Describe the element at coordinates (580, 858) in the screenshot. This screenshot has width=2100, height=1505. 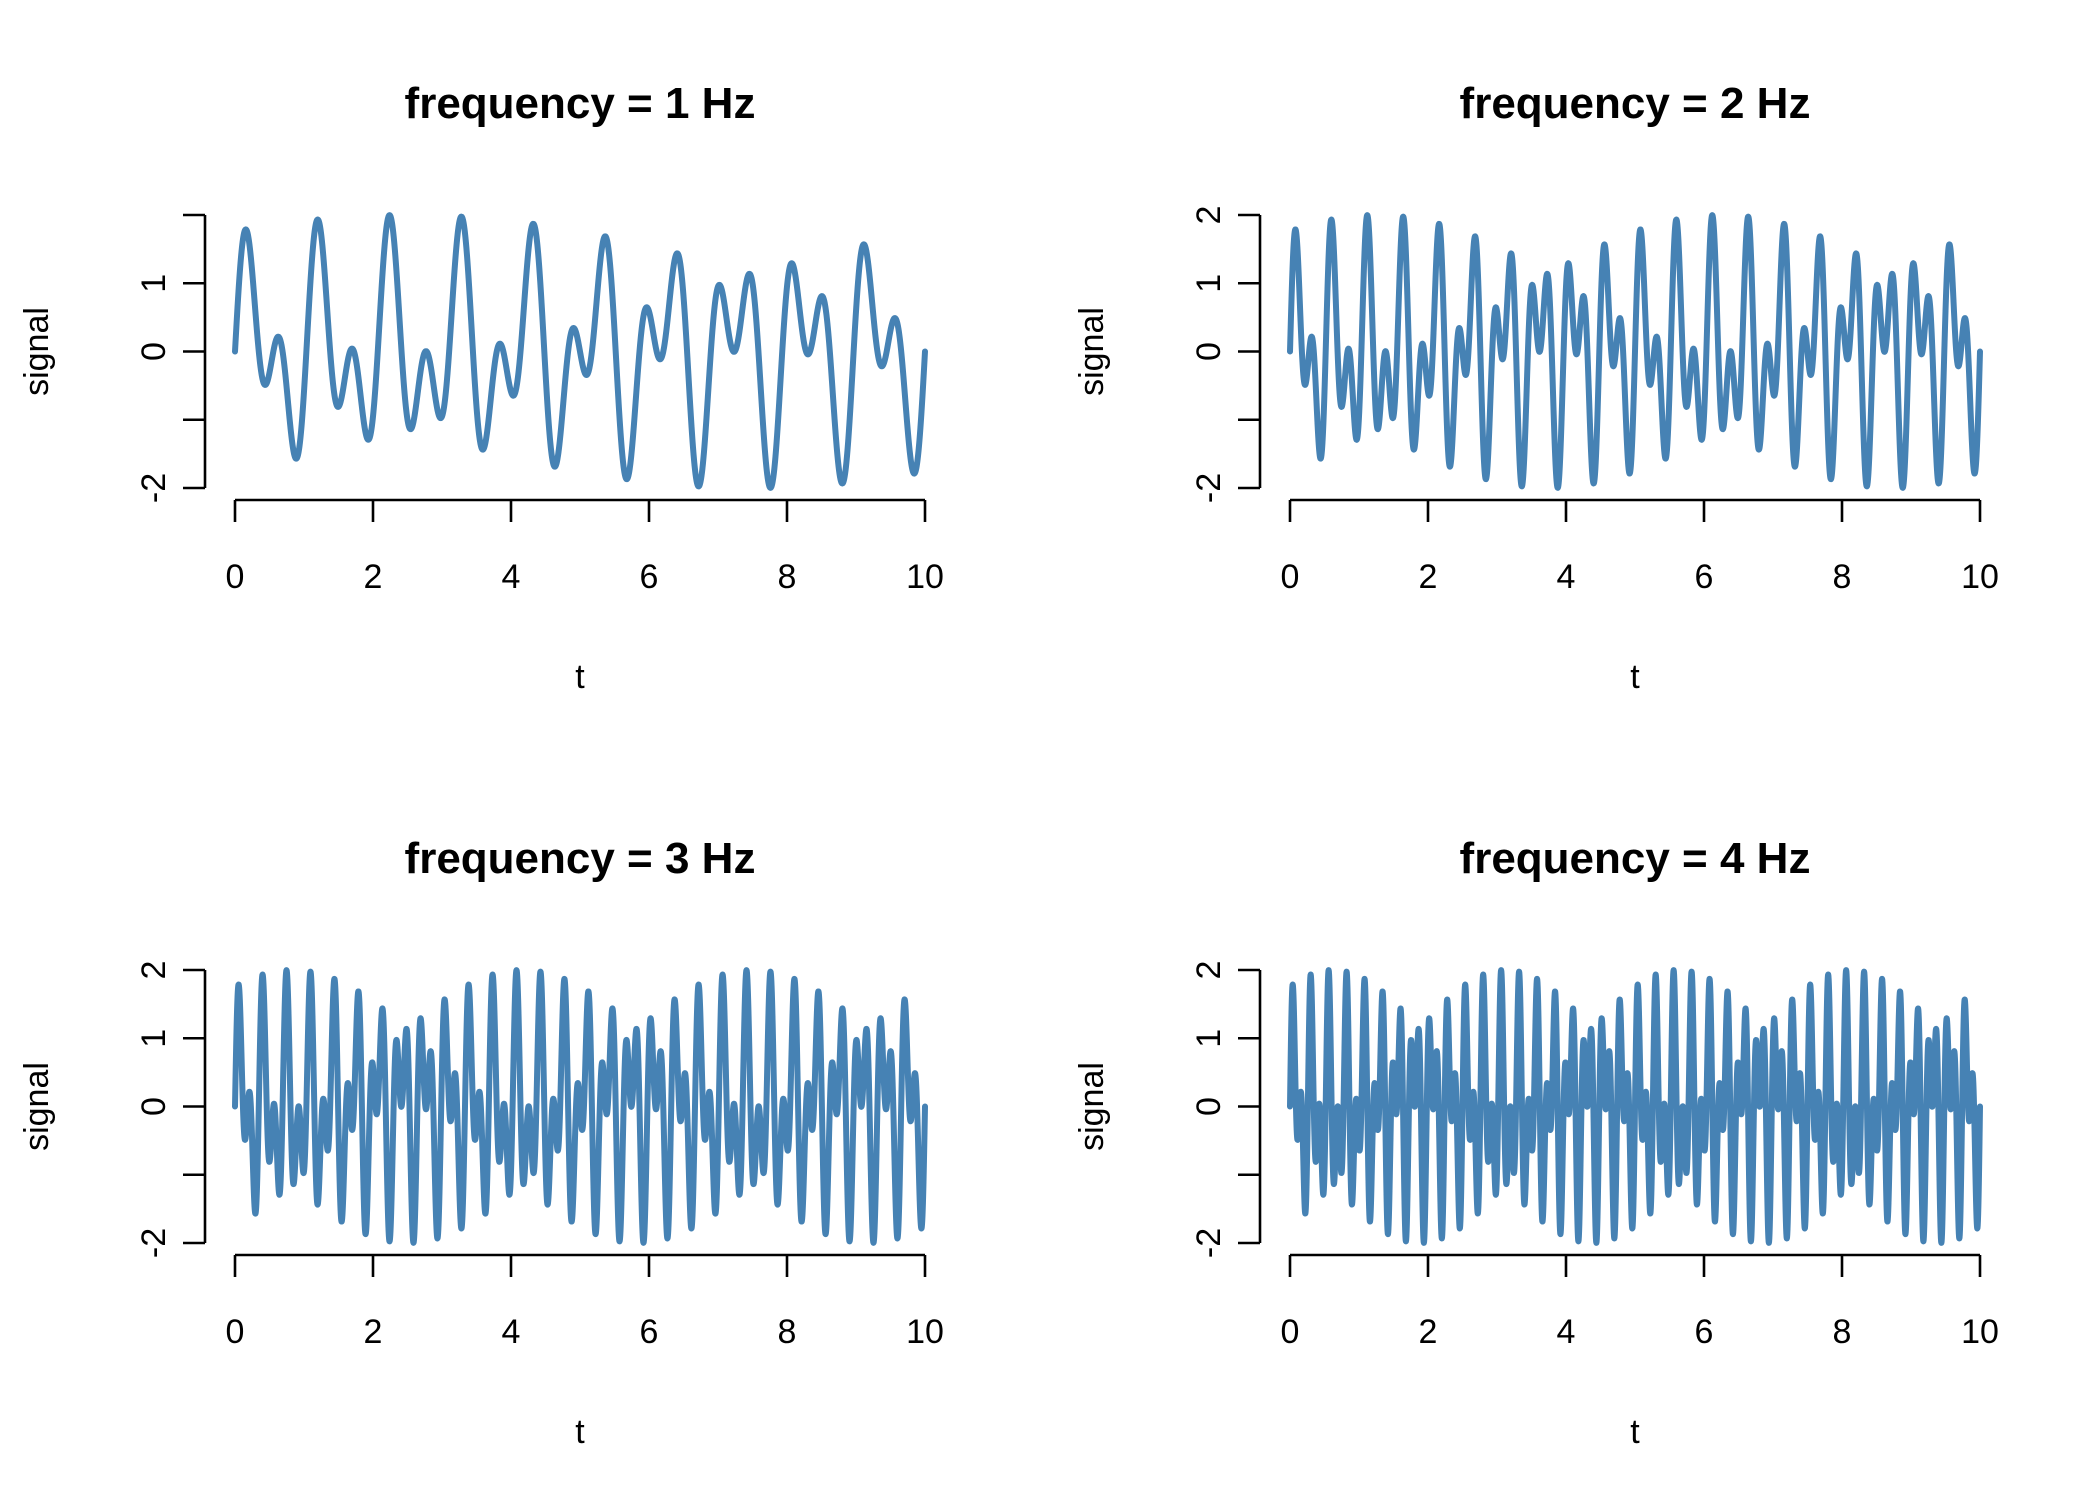
I see `panel-title: frequency = 3 Hz` at that location.